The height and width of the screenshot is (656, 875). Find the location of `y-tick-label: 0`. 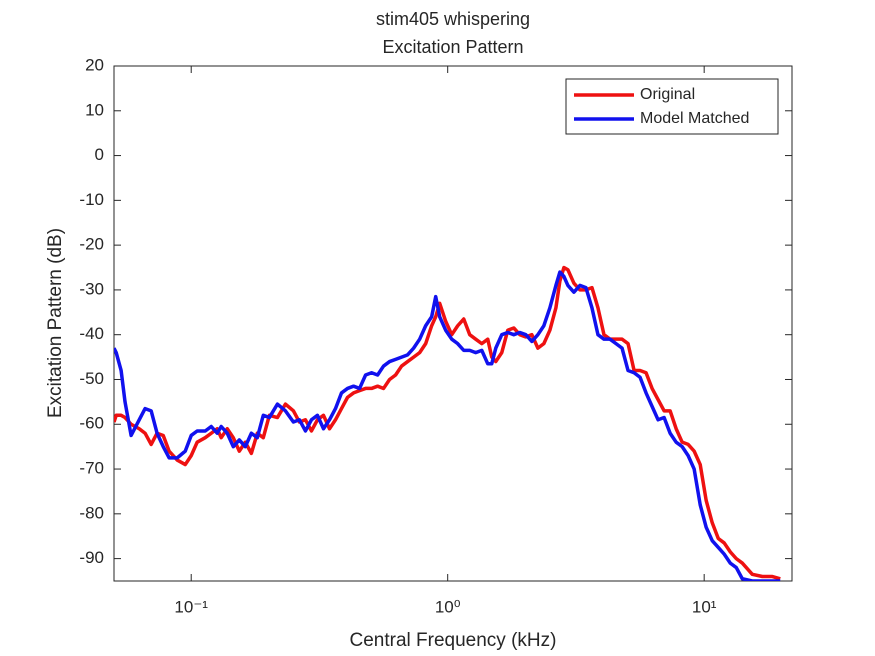

y-tick-label: 0 is located at coordinates (99, 154).